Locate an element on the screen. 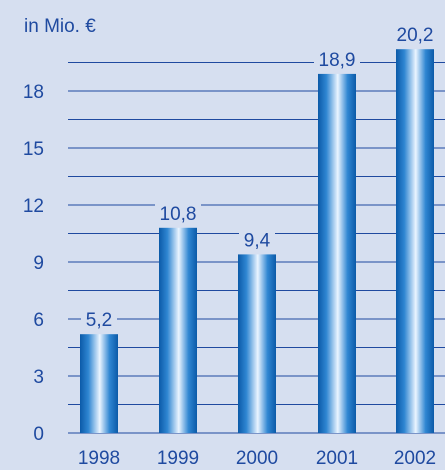 Image resolution: width=445 pixels, height=470 pixels. data-label: 5,2 is located at coordinates (99, 320).